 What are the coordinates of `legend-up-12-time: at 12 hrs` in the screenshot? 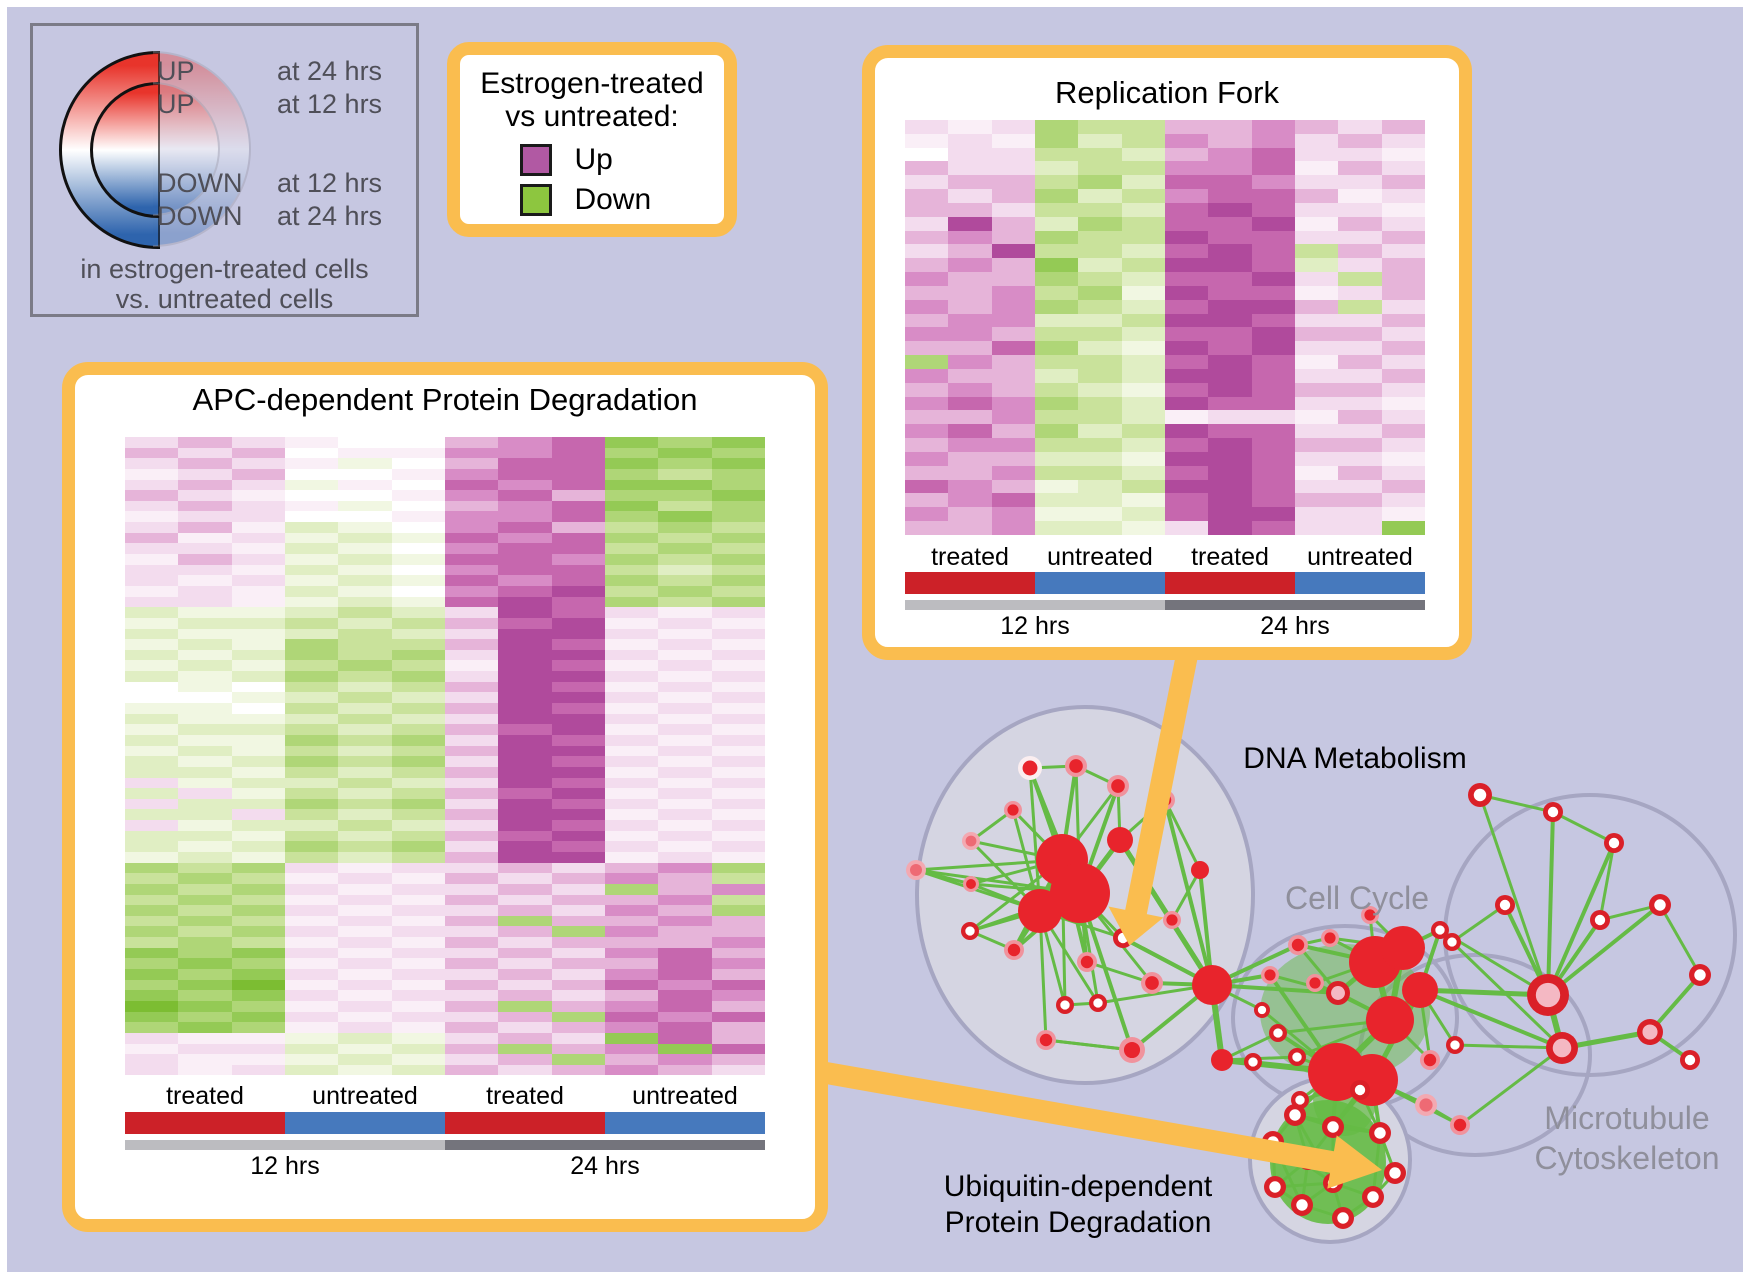 It's located at (330, 104).